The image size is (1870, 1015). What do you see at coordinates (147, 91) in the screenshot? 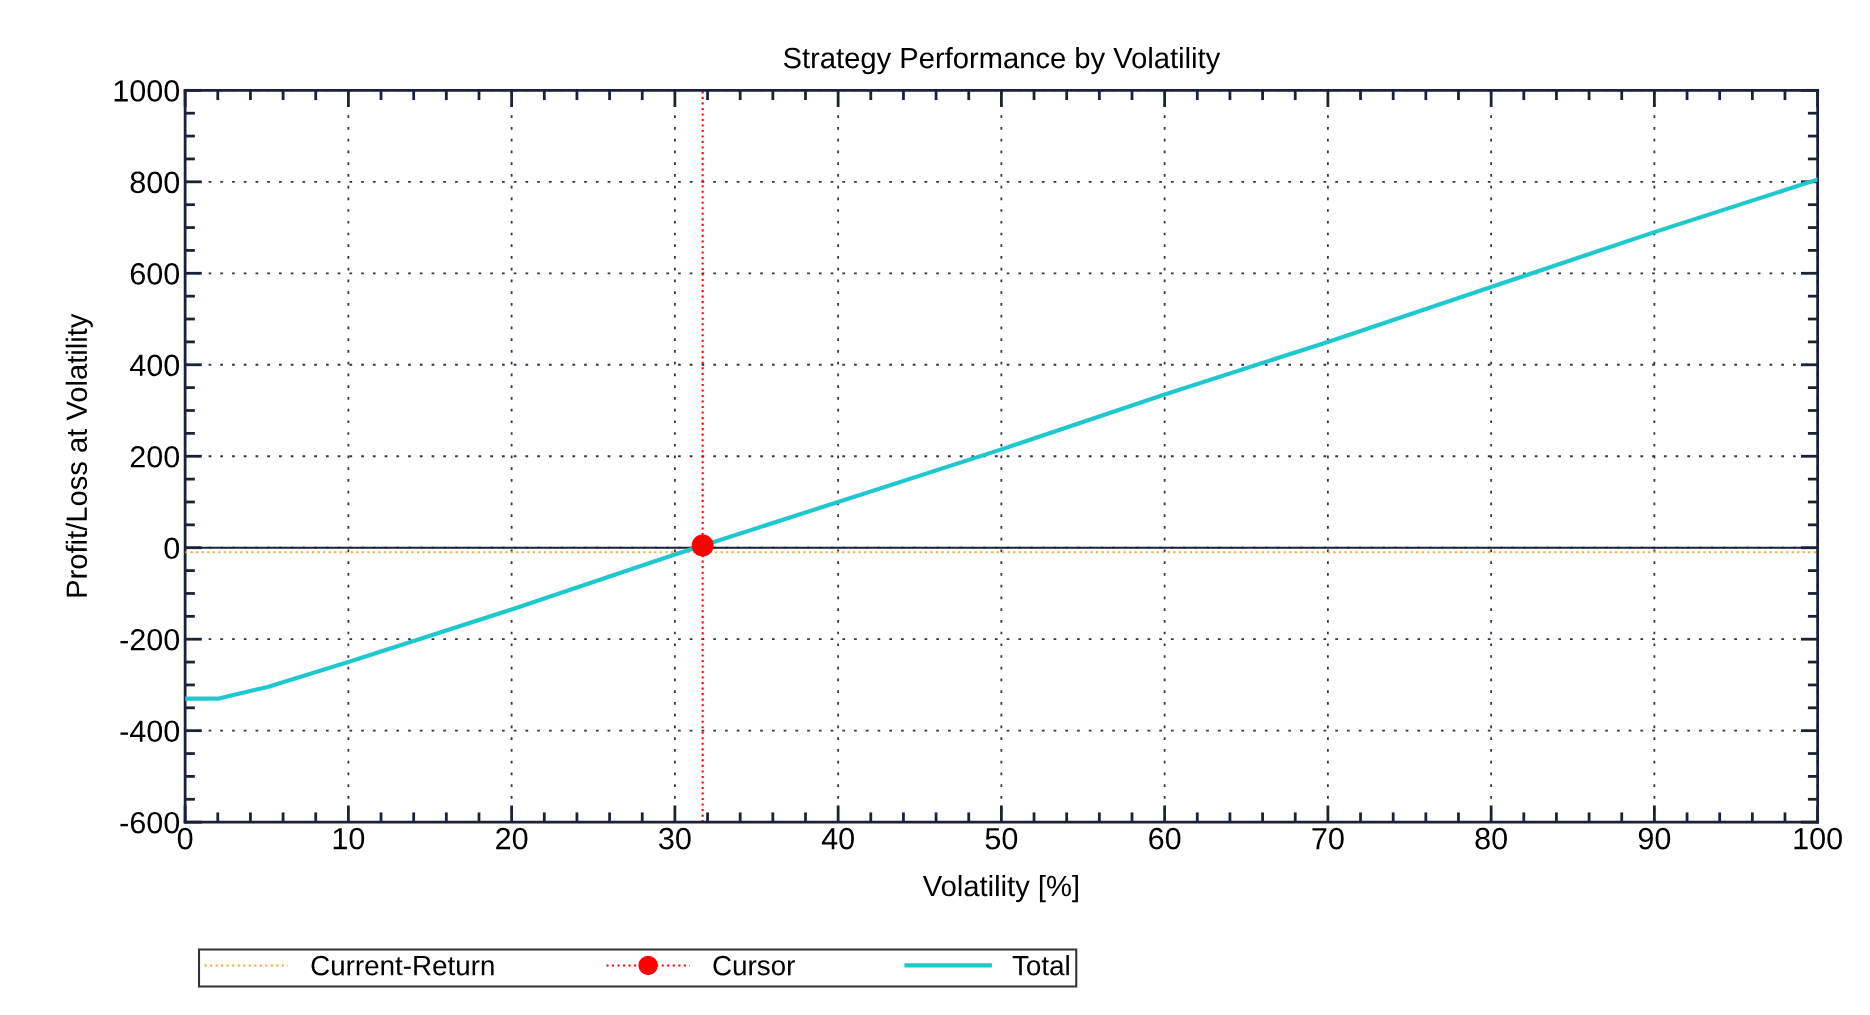
I see `y-tick-label: 1000` at bounding box center [147, 91].